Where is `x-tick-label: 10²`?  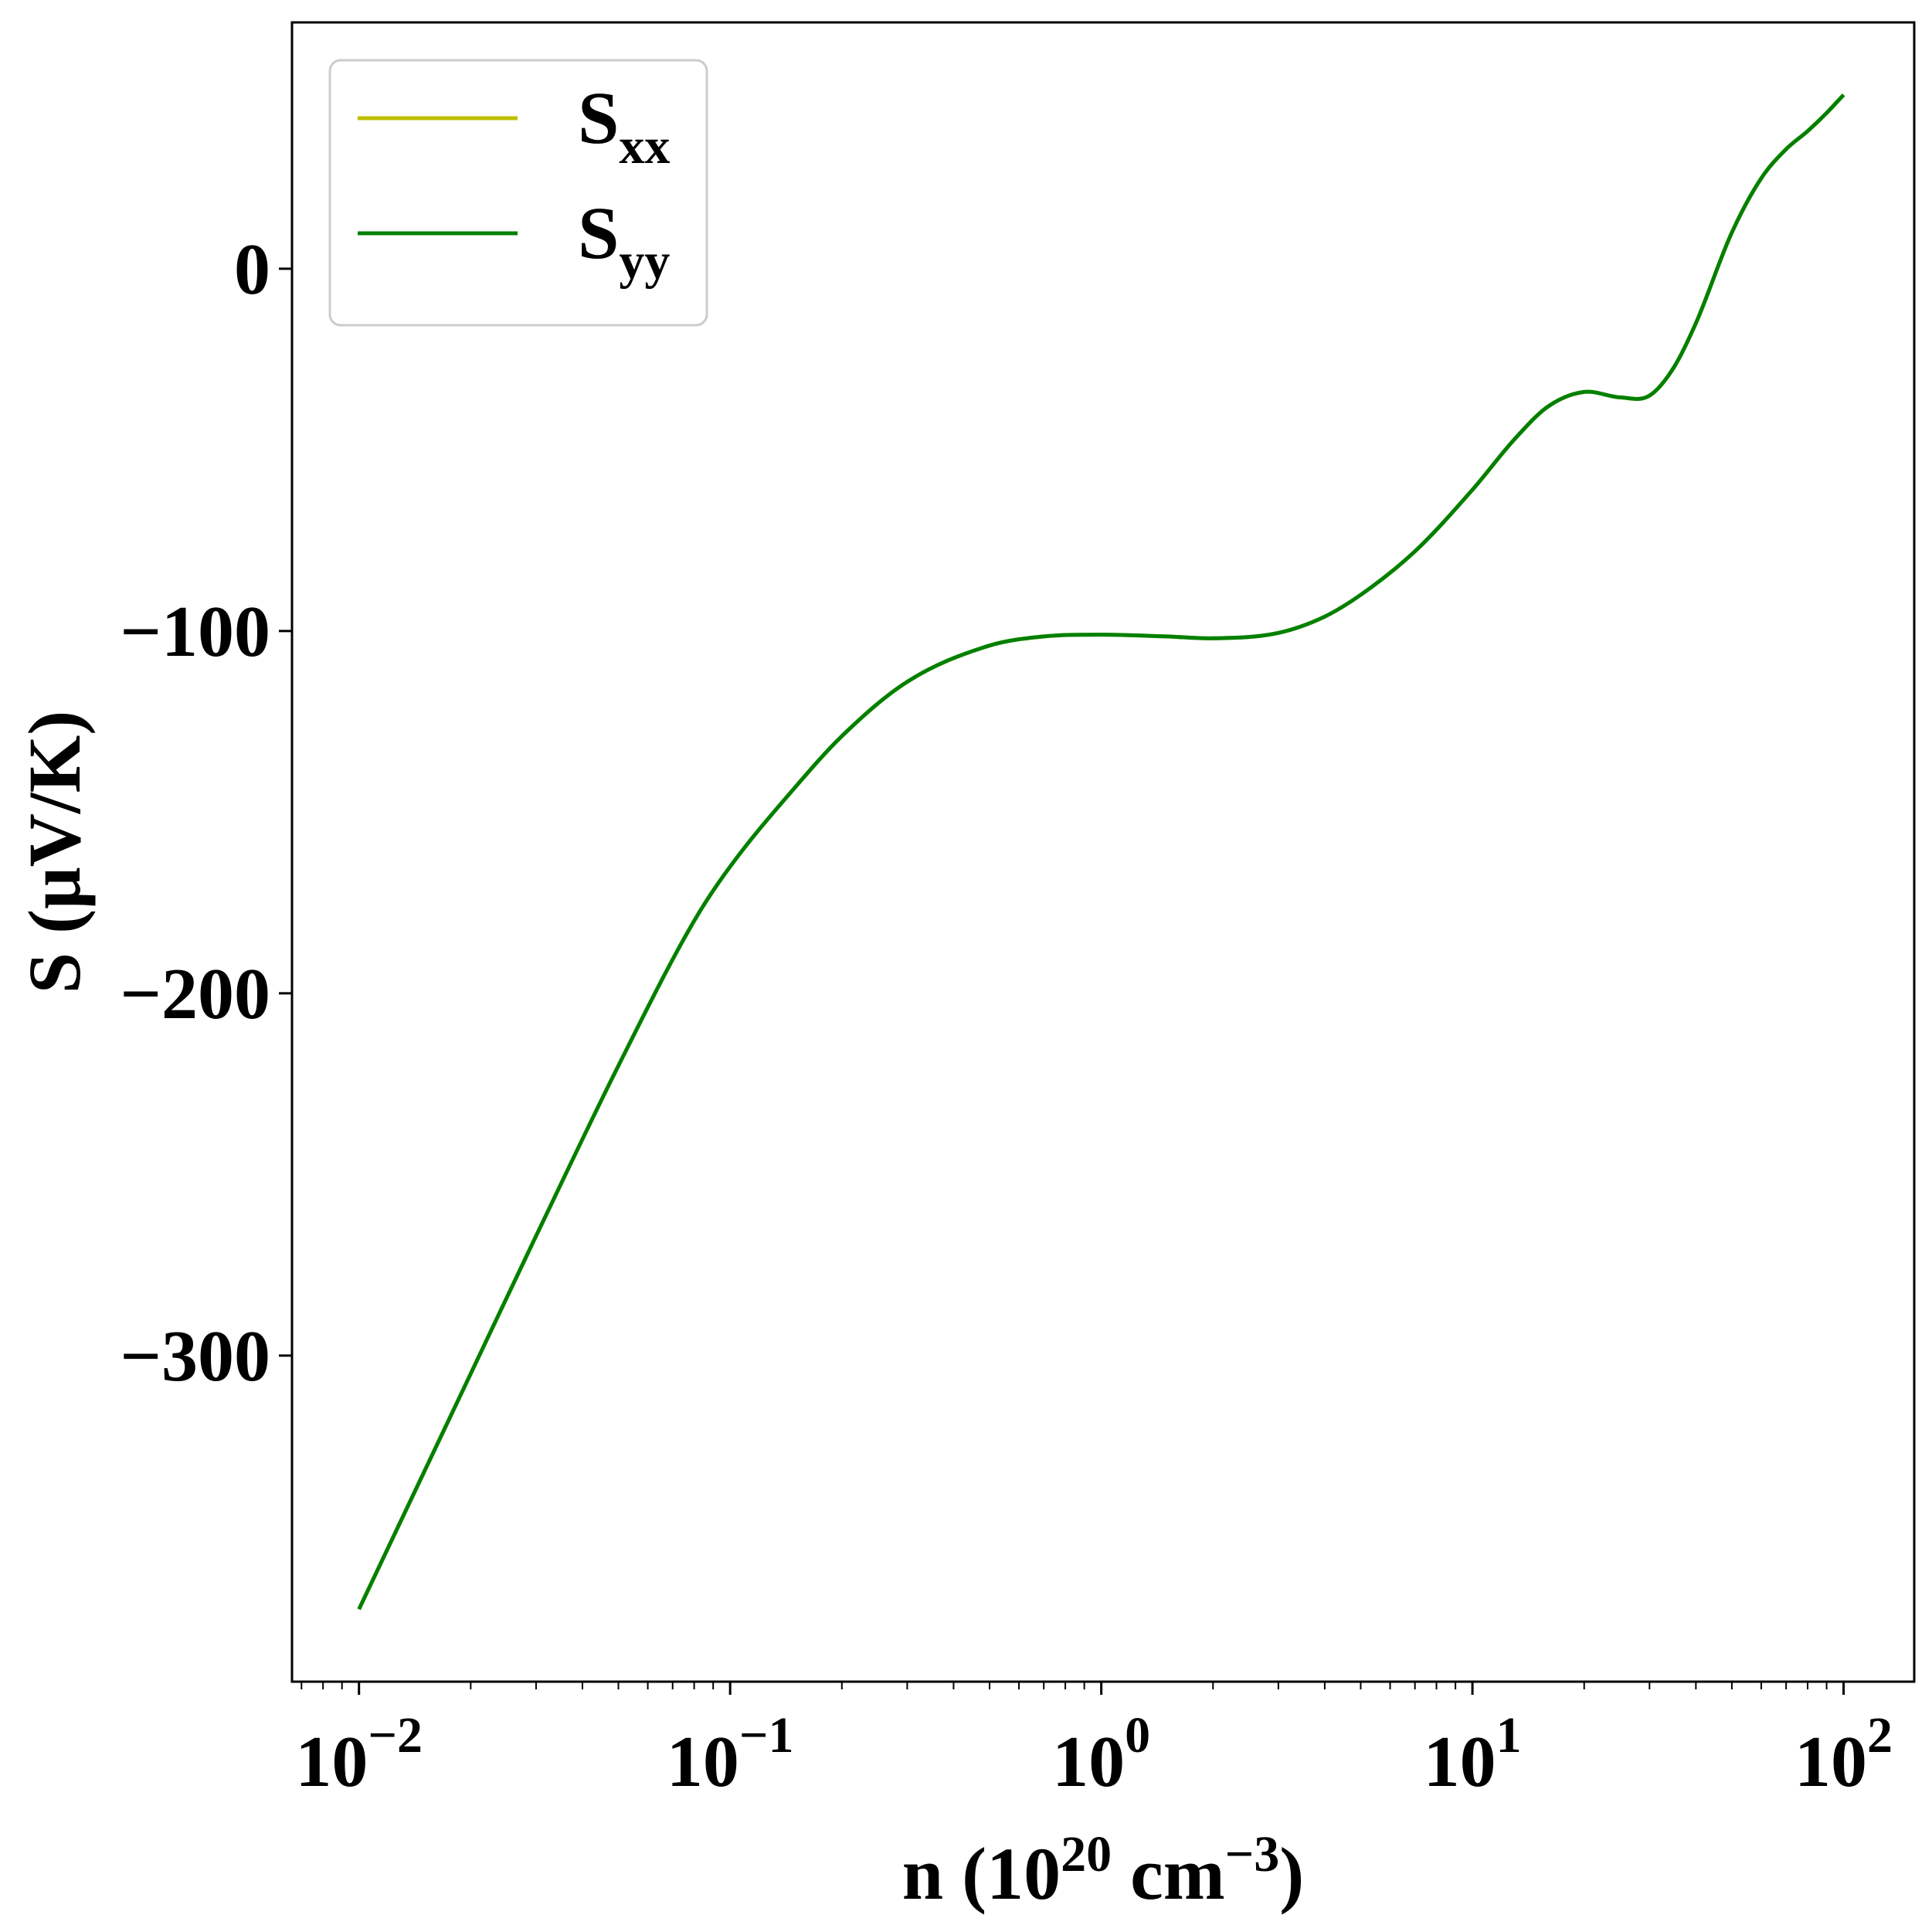 x-tick-label: 10² is located at coordinates (1844, 1754).